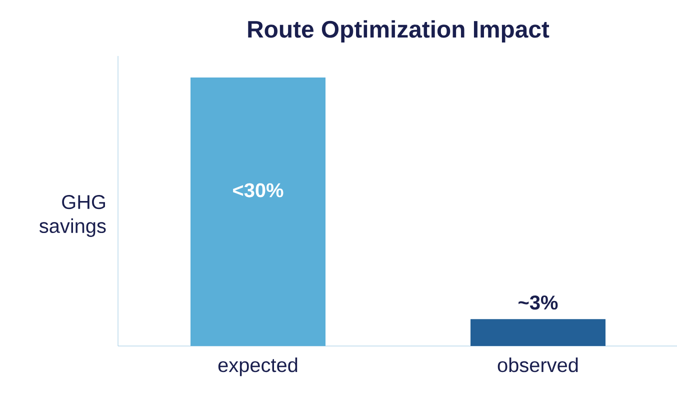 The height and width of the screenshot is (401, 677). What do you see at coordinates (538, 365) in the screenshot?
I see `x-tick-label: observed` at bounding box center [538, 365].